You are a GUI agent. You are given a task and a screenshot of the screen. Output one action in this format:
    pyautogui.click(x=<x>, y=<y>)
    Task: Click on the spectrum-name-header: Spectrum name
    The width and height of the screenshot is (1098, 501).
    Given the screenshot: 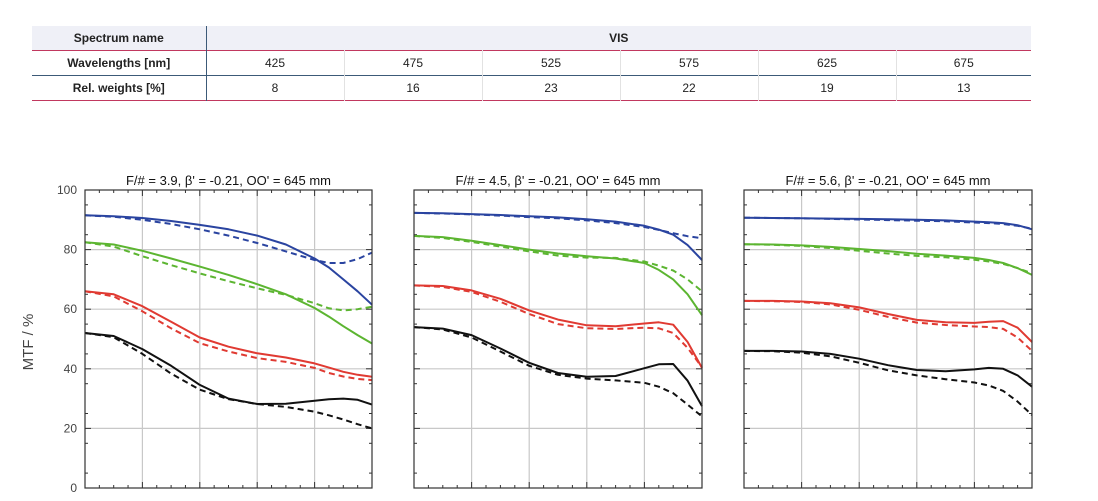 What is the action you would take?
    pyautogui.click(x=119, y=38)
    